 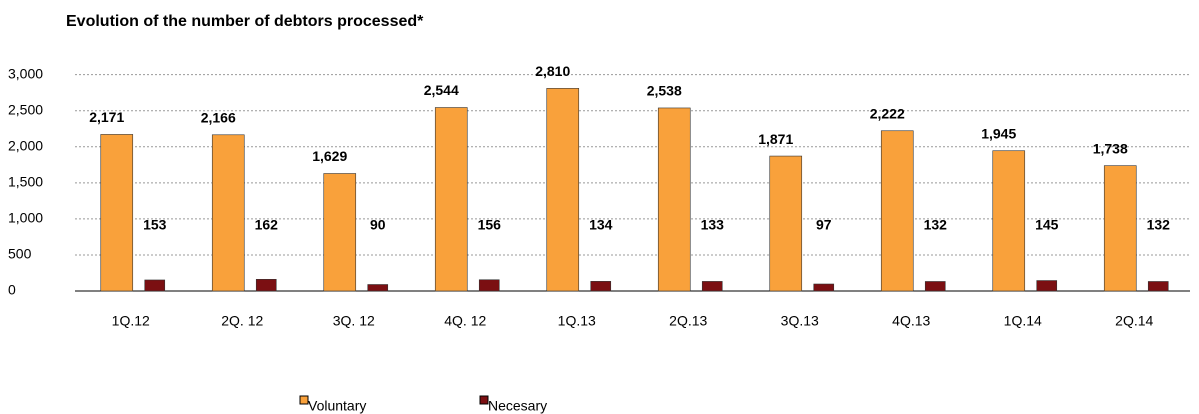 What do you see at coordinates (1110, 148) in the screenshot?
I see `value-label: 1,738` at bounding box center [1110, 148].